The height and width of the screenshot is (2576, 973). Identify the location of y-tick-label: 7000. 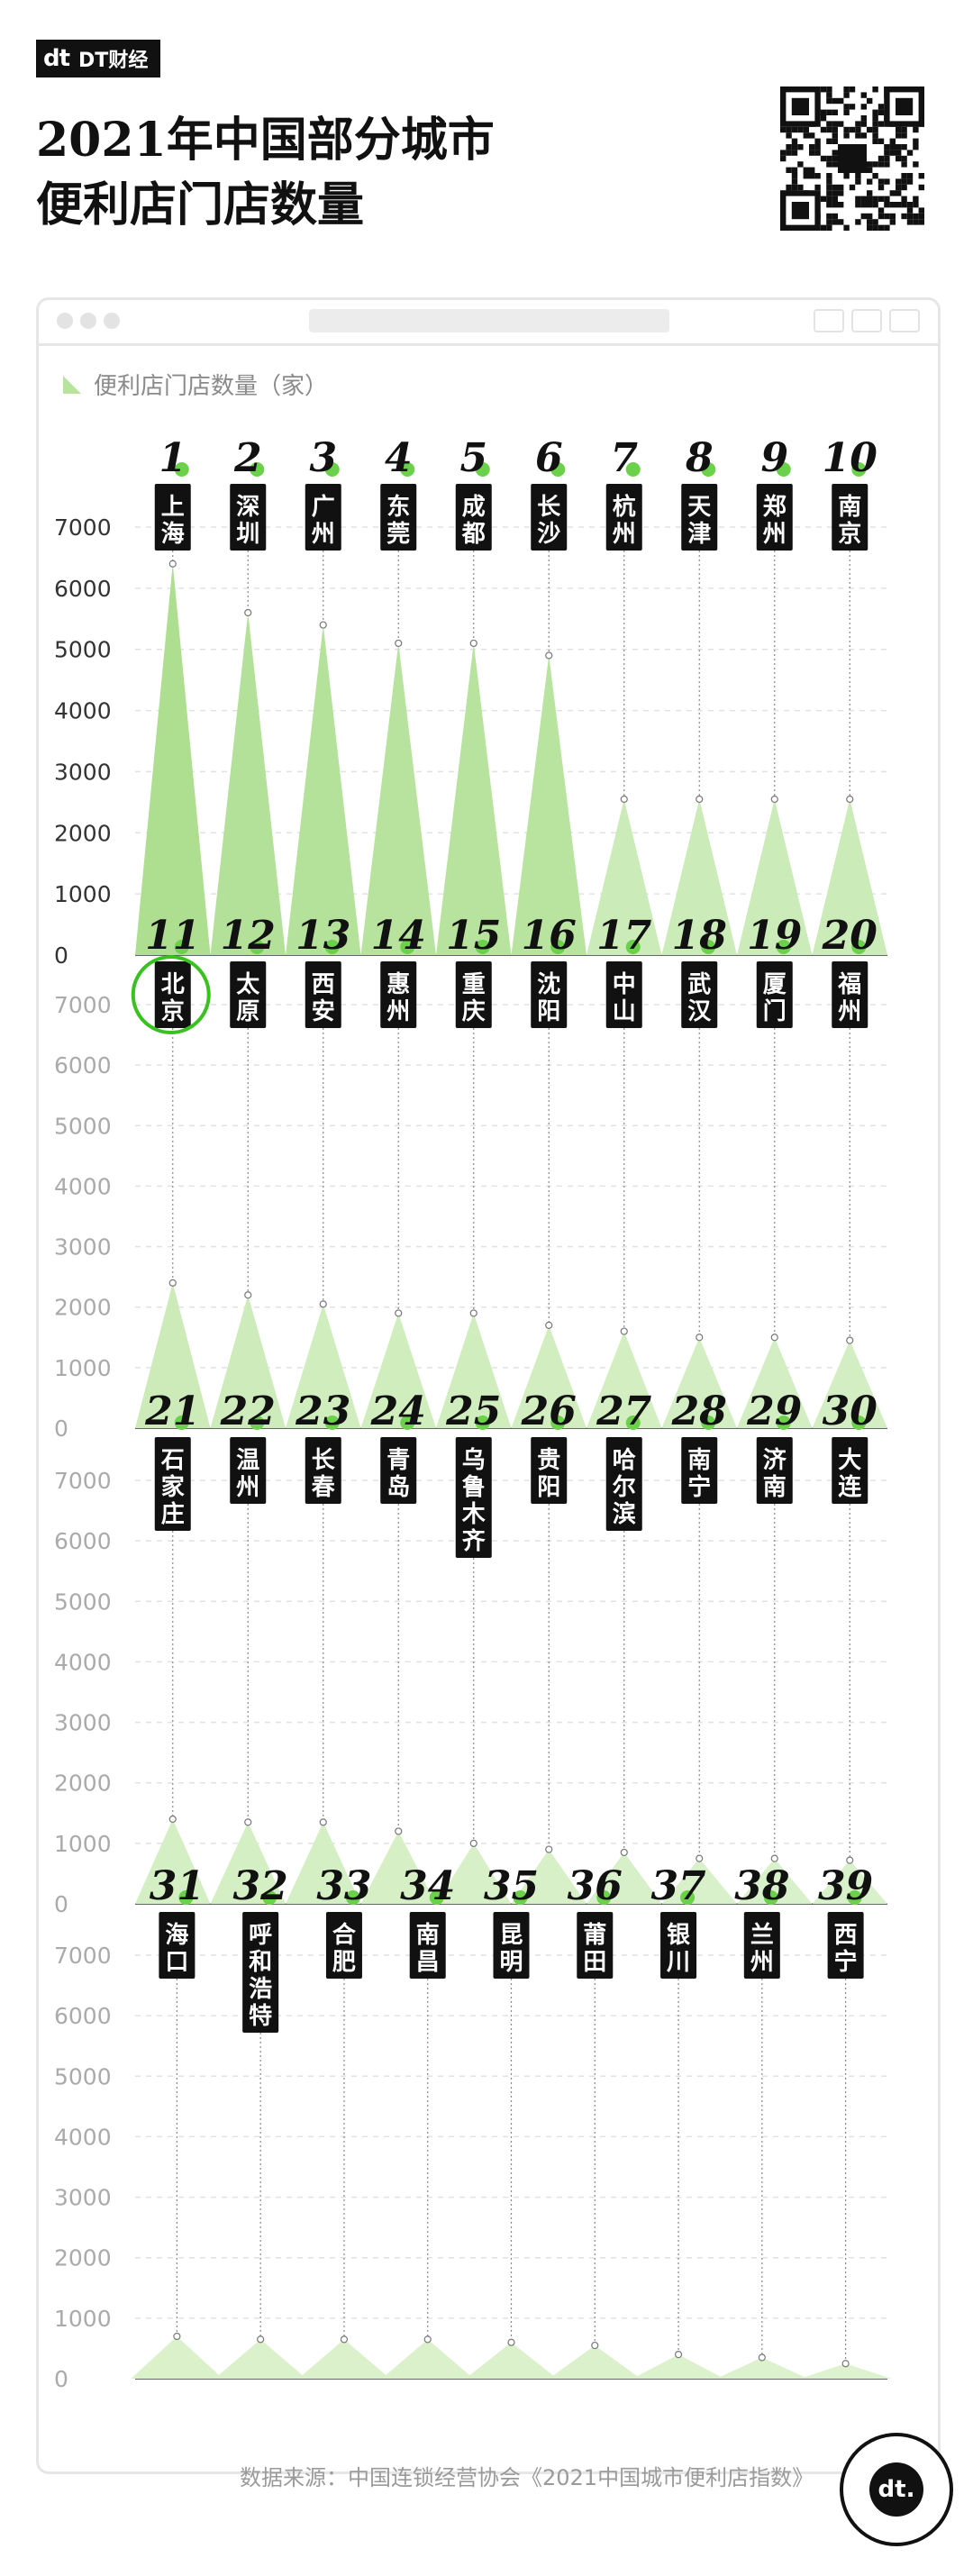
(83, 1005).